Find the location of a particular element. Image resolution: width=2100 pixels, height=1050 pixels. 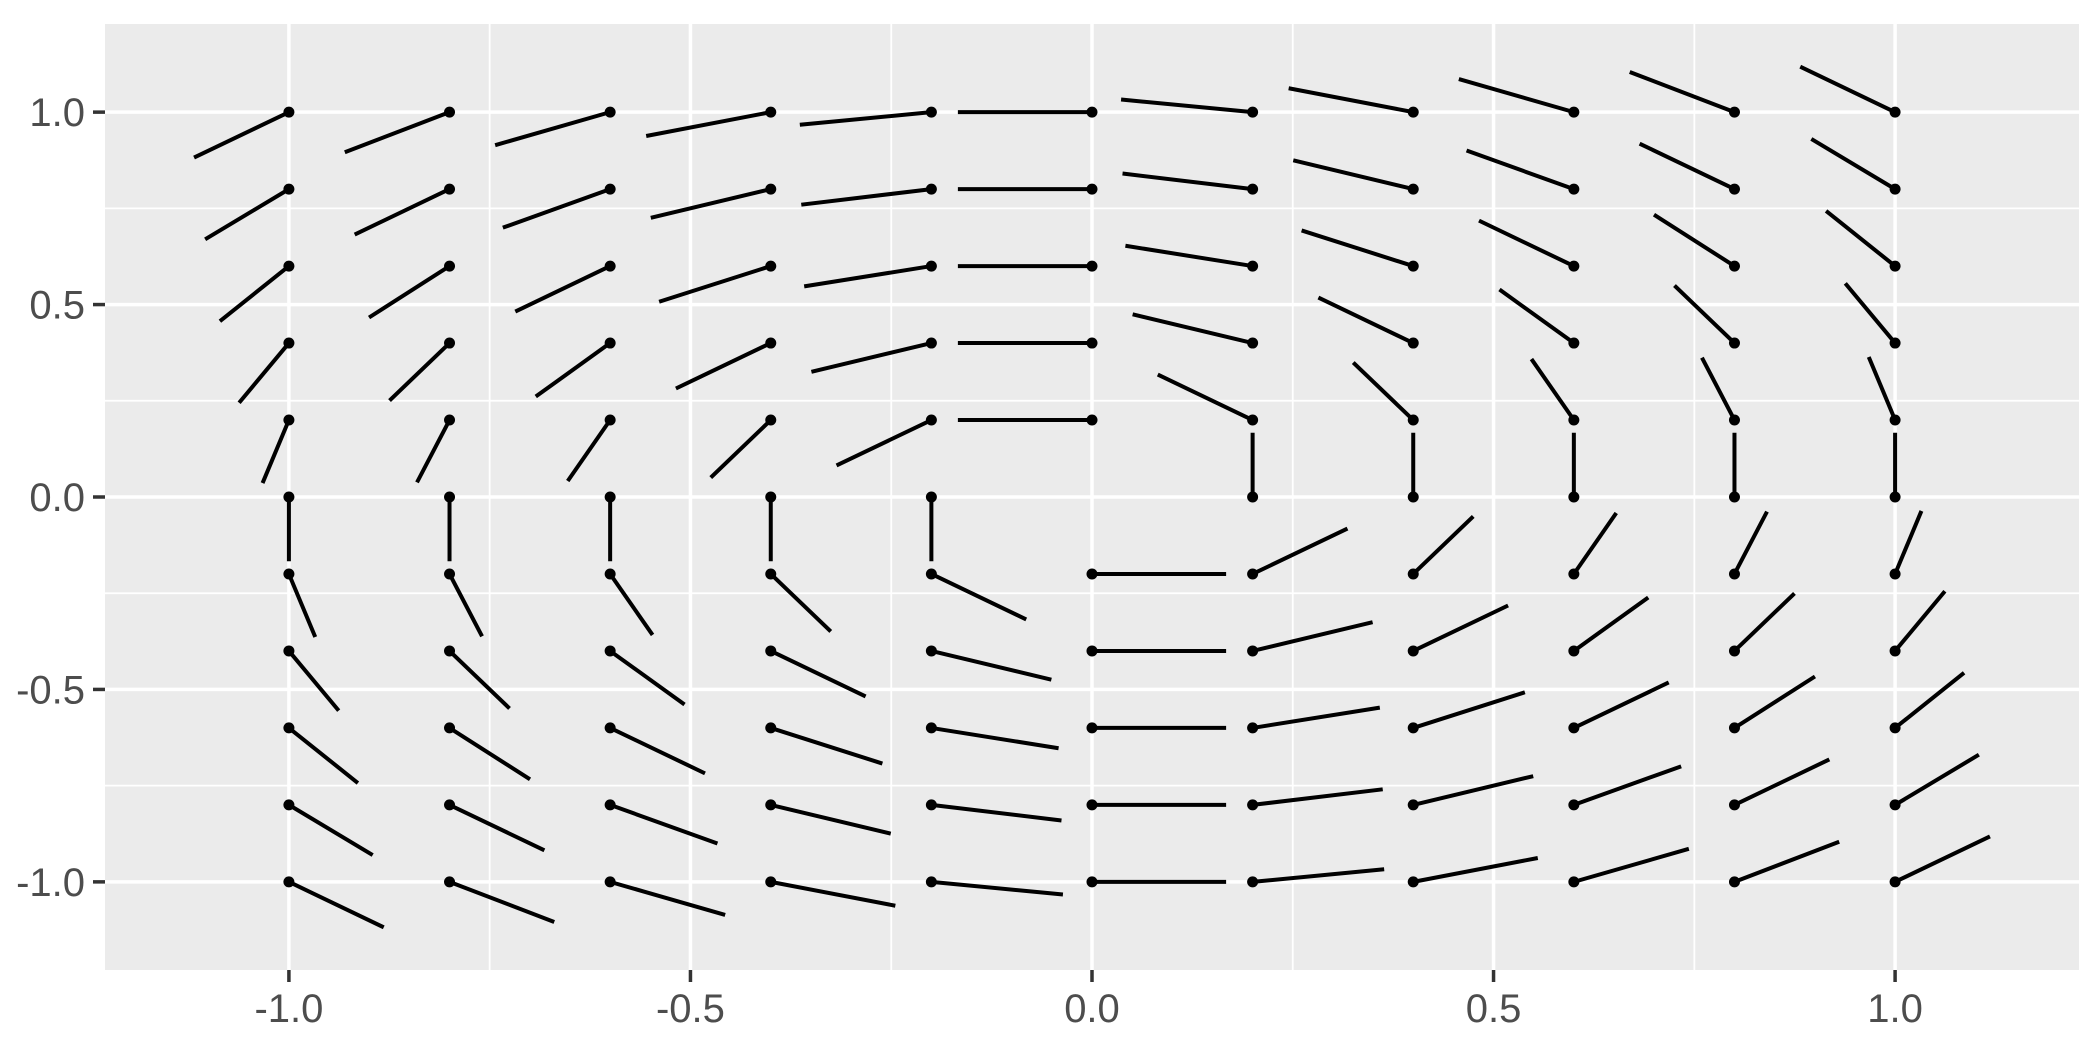

x-axis-tick-label: 0.5 is located at coordinates (1494, 1009).